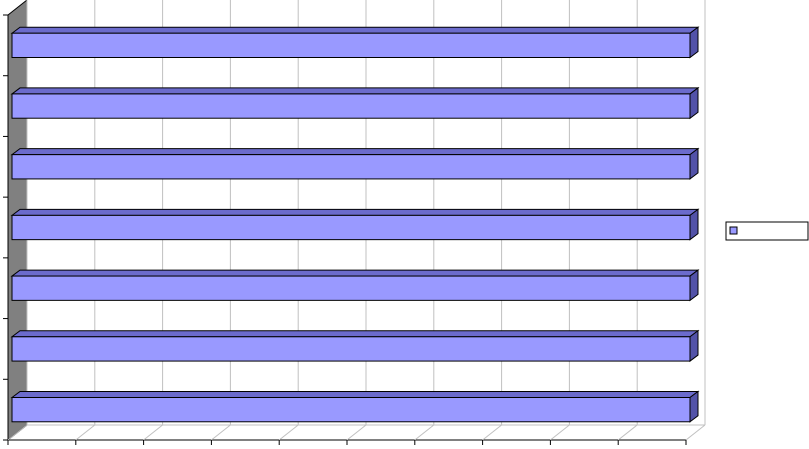 This screenshot has height=449, width=809. What do you see at coordinates (767, 231) in the screenshot?
I see `legend` at bounding box center [767, 231].